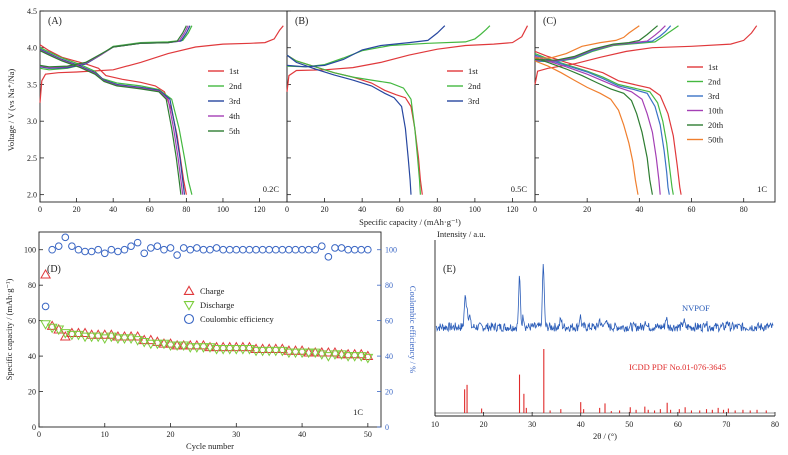 This screenshot has height=455, width=788. I want to click on y2-tick-label: 60, so click(389, 321).